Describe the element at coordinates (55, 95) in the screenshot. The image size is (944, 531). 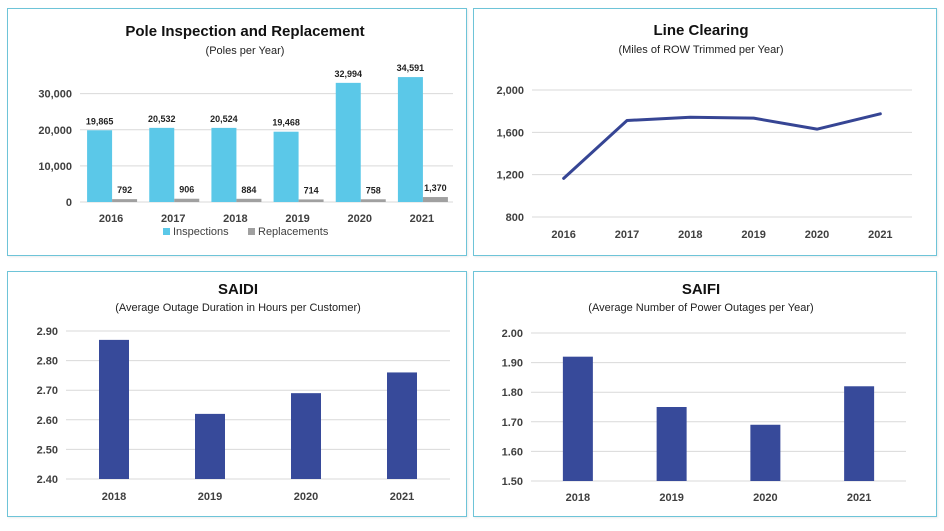
I see `y-tick-label: 30,000` at that location.